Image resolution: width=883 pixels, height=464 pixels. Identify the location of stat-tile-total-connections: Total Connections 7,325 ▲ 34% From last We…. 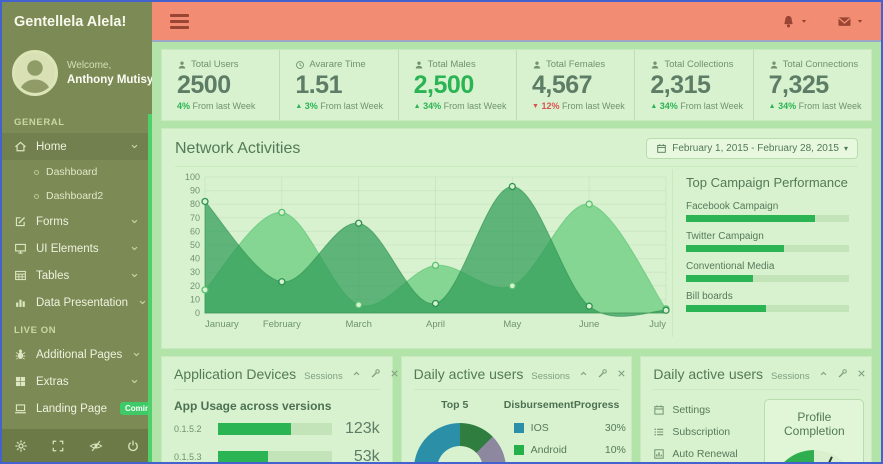
(811, 85).